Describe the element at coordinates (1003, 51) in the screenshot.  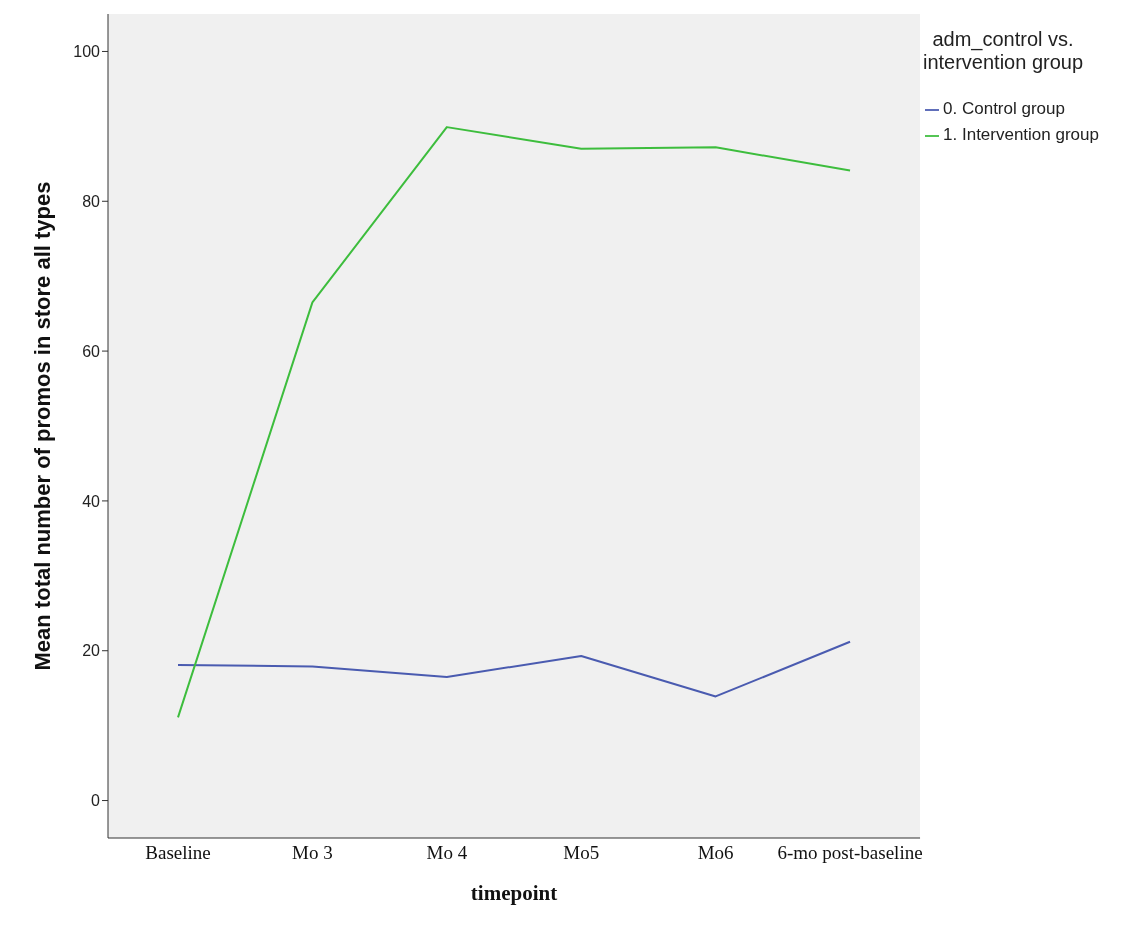
I see `legend-title: adm_control vs. intervention group` at that location.